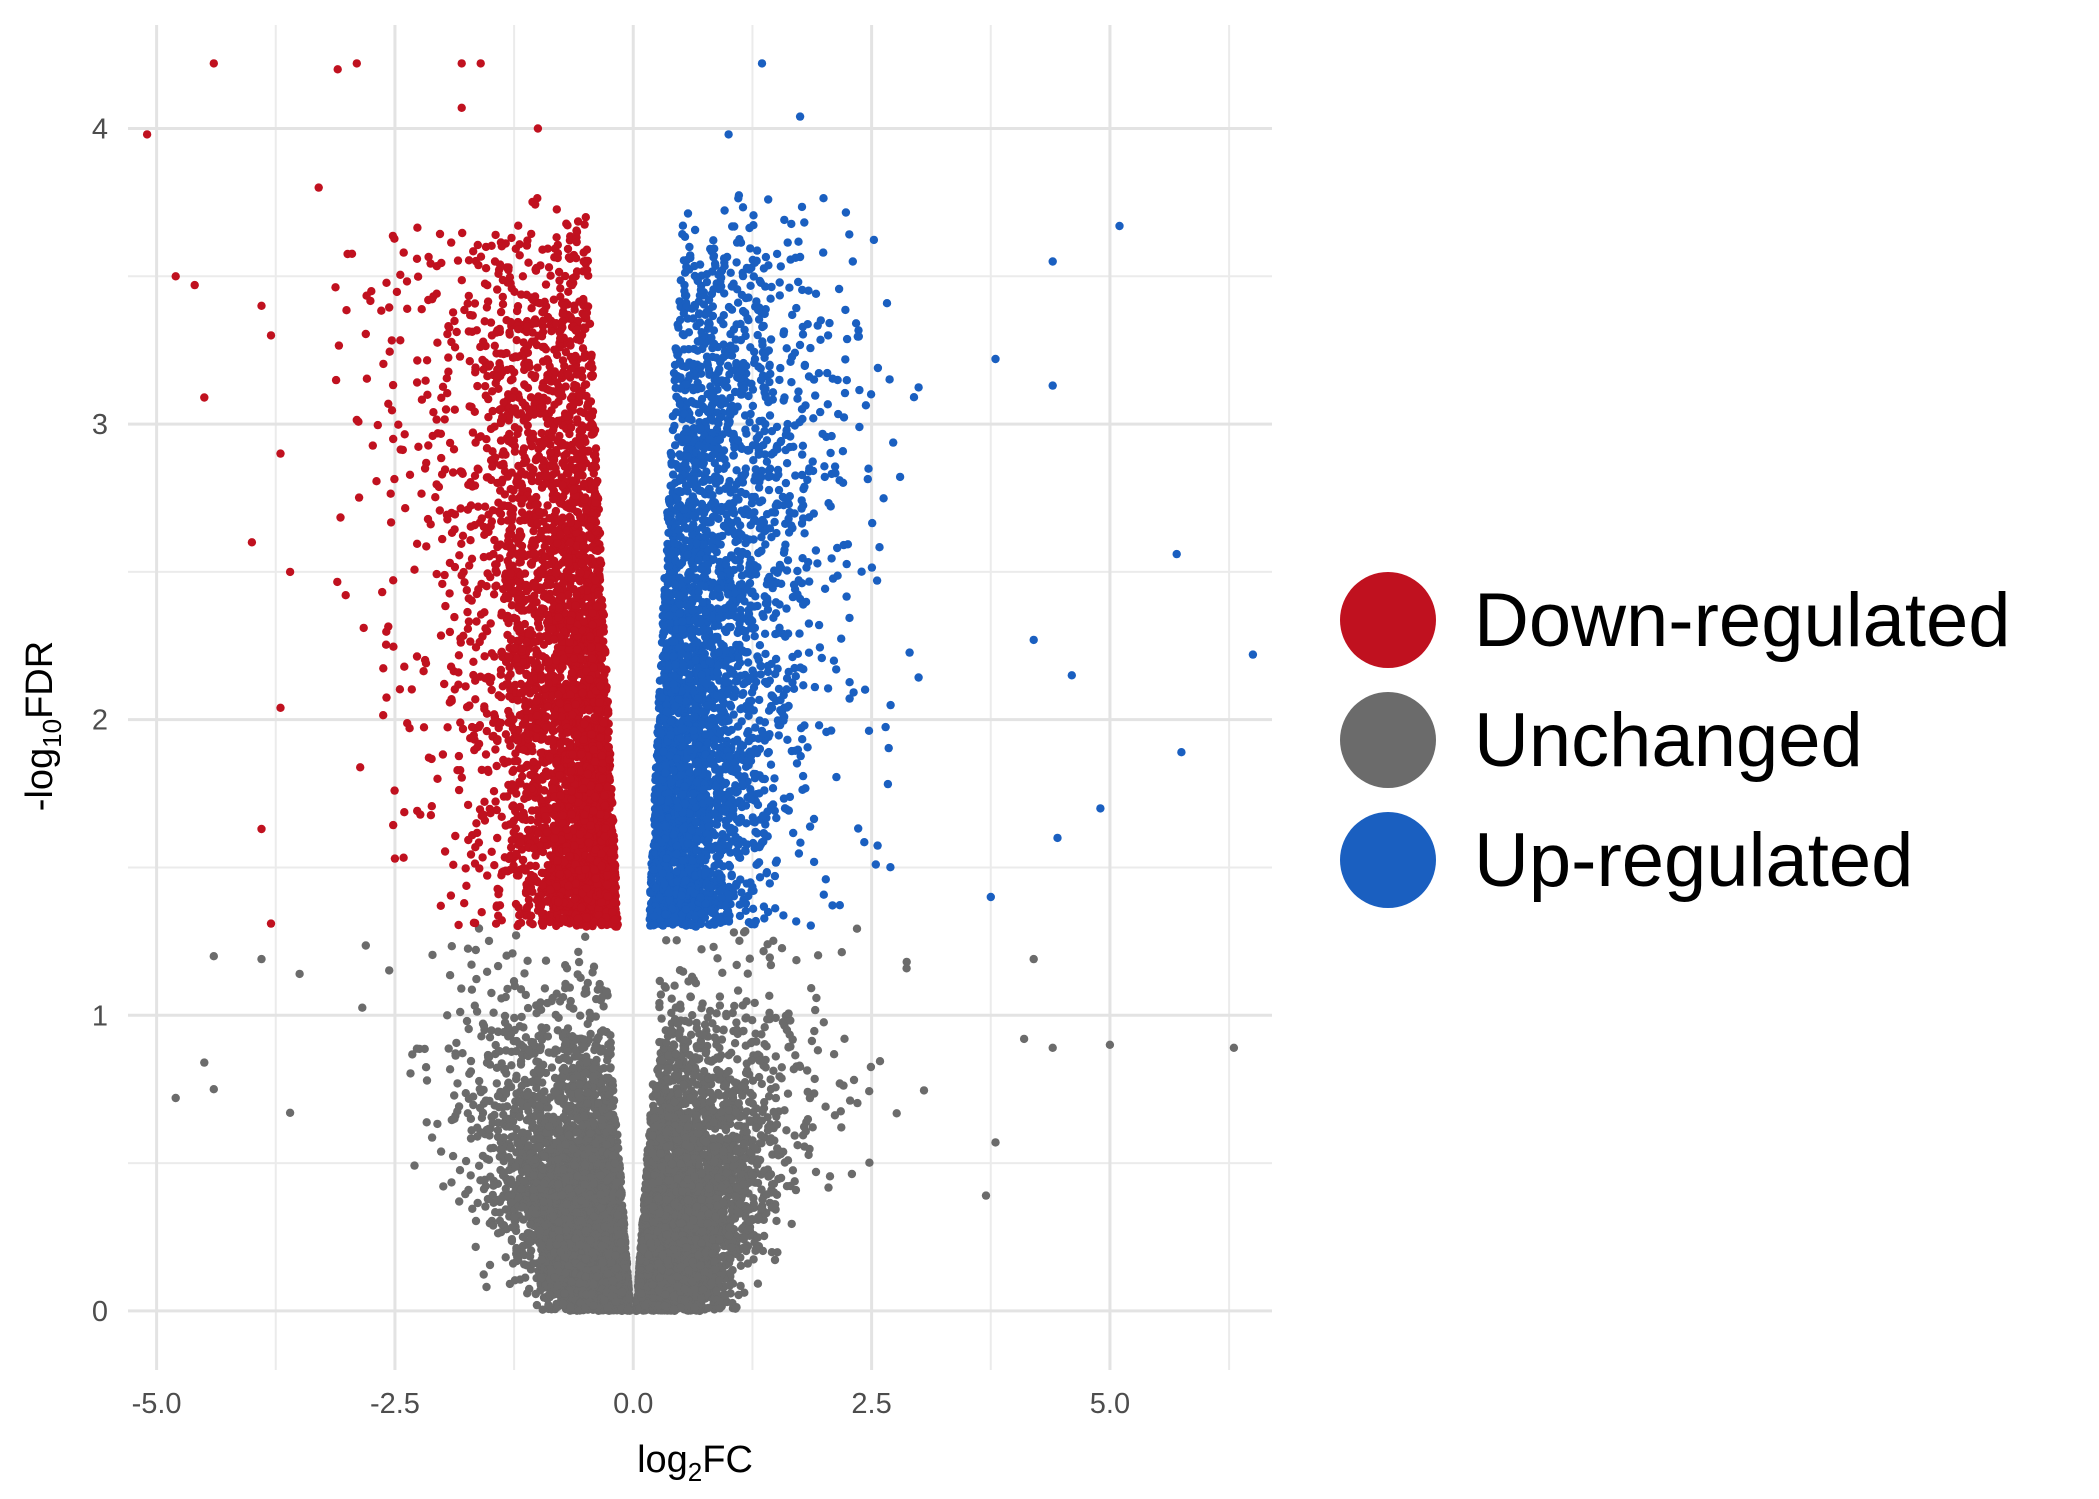  Describe the element at coordinates (705, 1120) in the screenshot. I see `series-unchanged` at that location.